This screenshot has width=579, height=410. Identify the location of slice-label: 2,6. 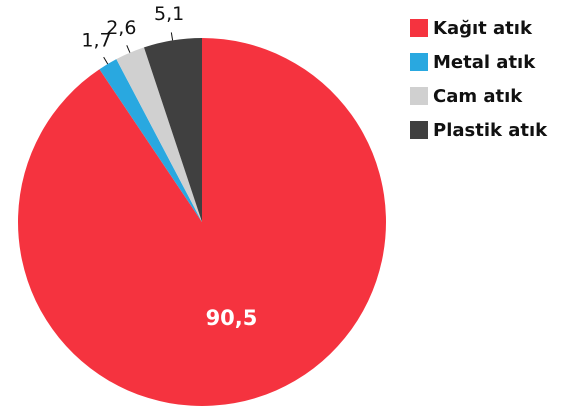
(121, 28).